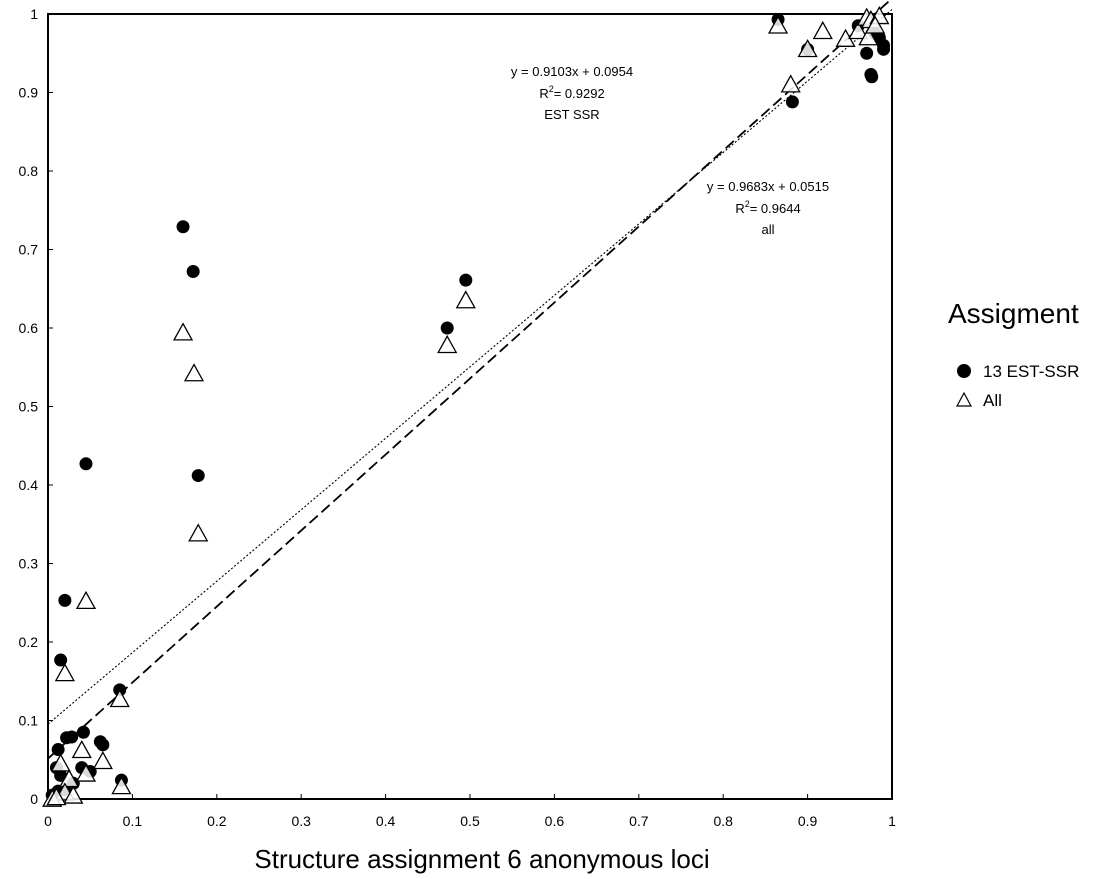 This screenshot has width=1116, height=879. What do you see at coordinates (481, 859) in the screenshot?
I see `x-axis-label: Structure assignment 6 anonymous loci` at bounding box center [481, 859].